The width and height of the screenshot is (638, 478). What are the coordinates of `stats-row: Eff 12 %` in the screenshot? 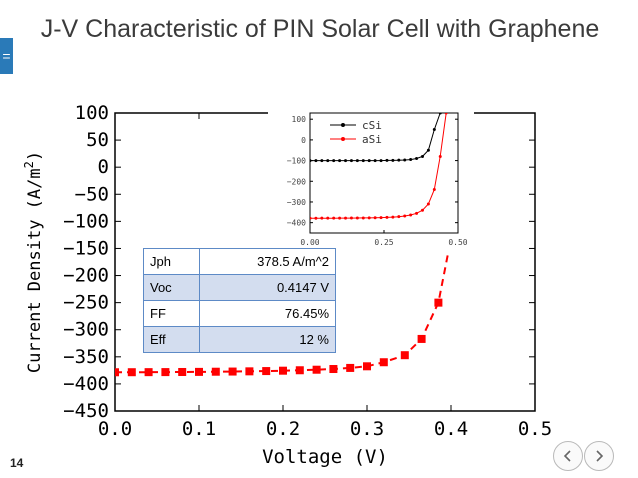 It's located at (240, 339).